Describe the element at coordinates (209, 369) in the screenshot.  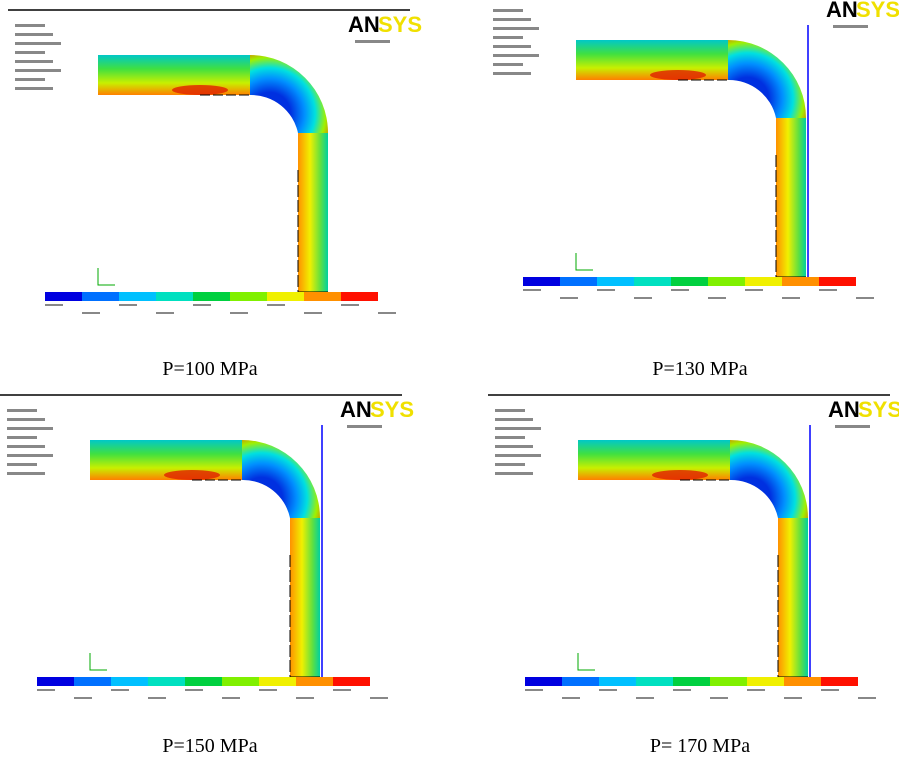
I see `caption: P=100 MPa` at that location.